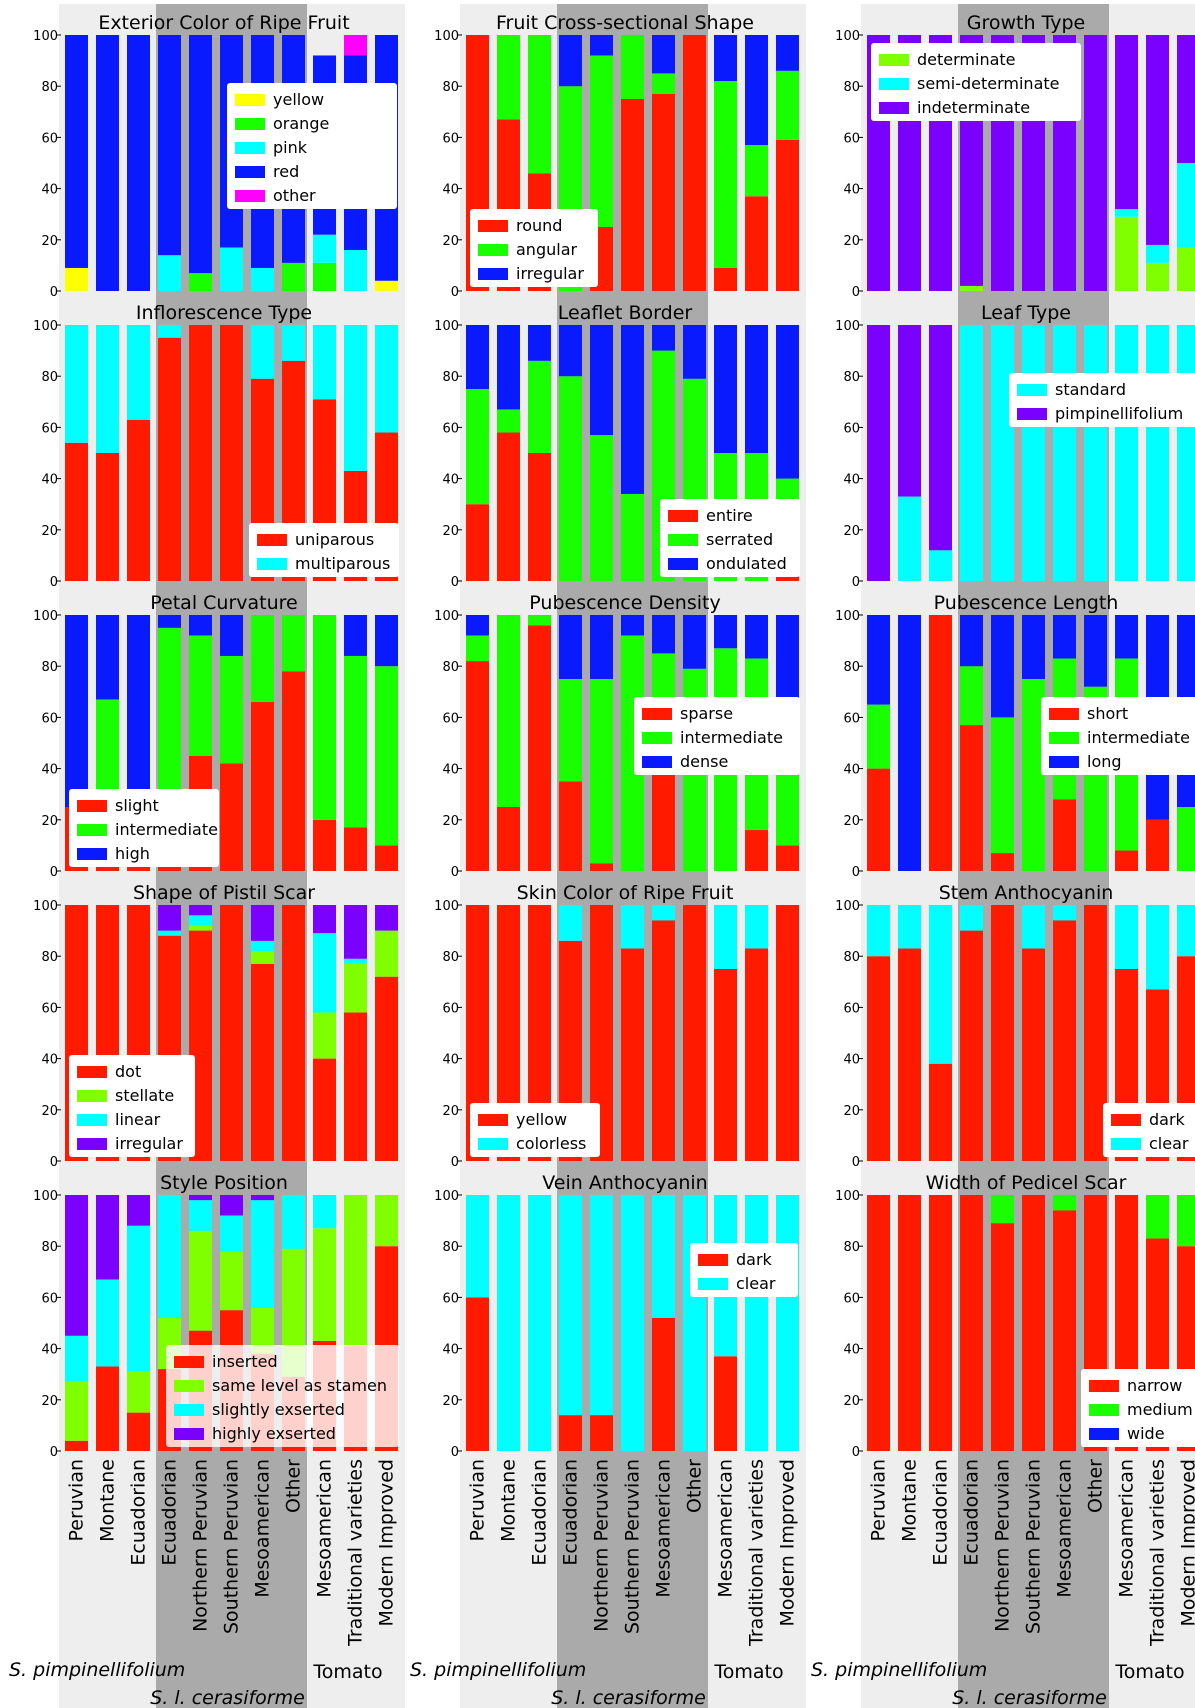  Describe the element at coordinates (757, 1553) in the screenshot. I see `x-tick-label: Traditional varieties` at that location.